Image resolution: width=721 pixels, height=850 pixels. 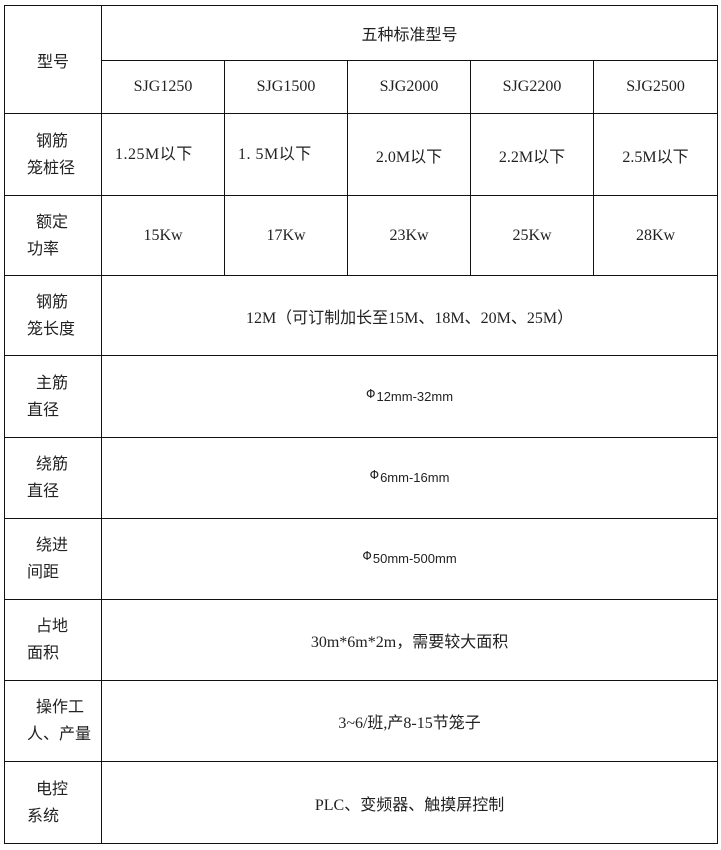 I want to click on row-header: 绕筋直径, so click(x=53, y=478).